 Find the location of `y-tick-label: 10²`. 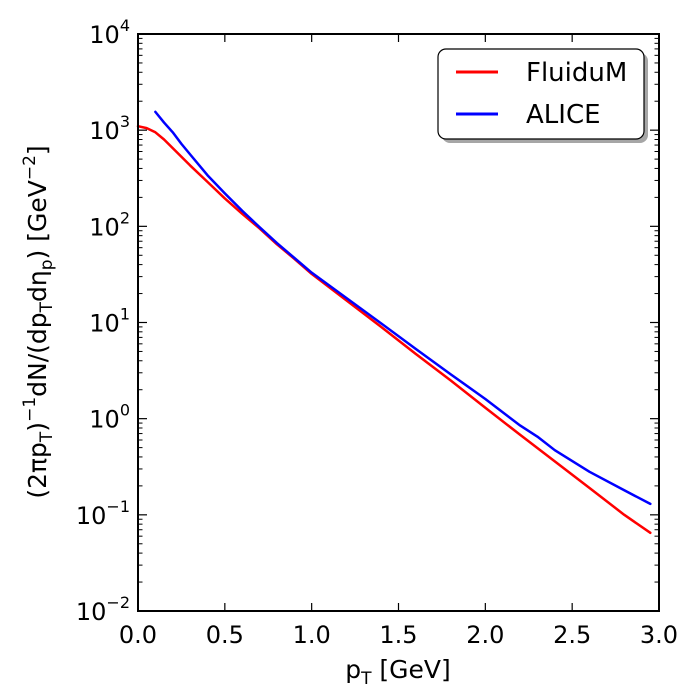

y-tick-label: 10² is located at coordinates (109, 224).